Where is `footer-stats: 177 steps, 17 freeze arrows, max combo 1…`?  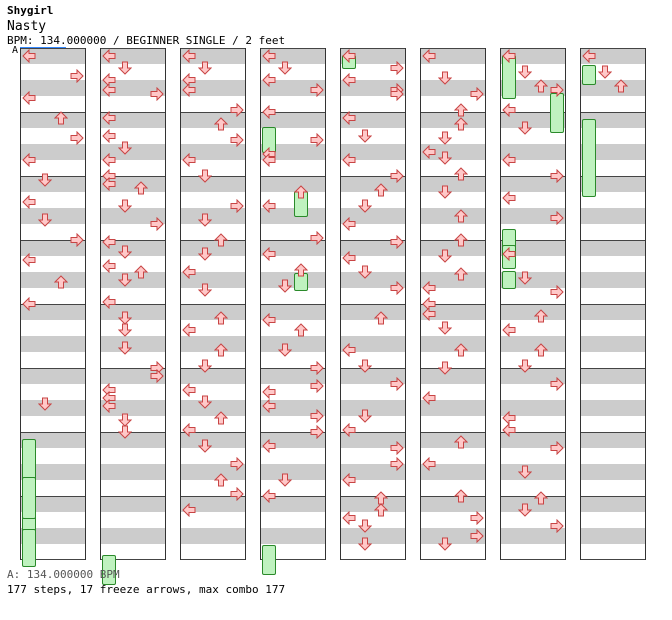 footer-stats: 177 steps, 17 freeze arrows, max combo 1… is located at coordinates (146, 589).